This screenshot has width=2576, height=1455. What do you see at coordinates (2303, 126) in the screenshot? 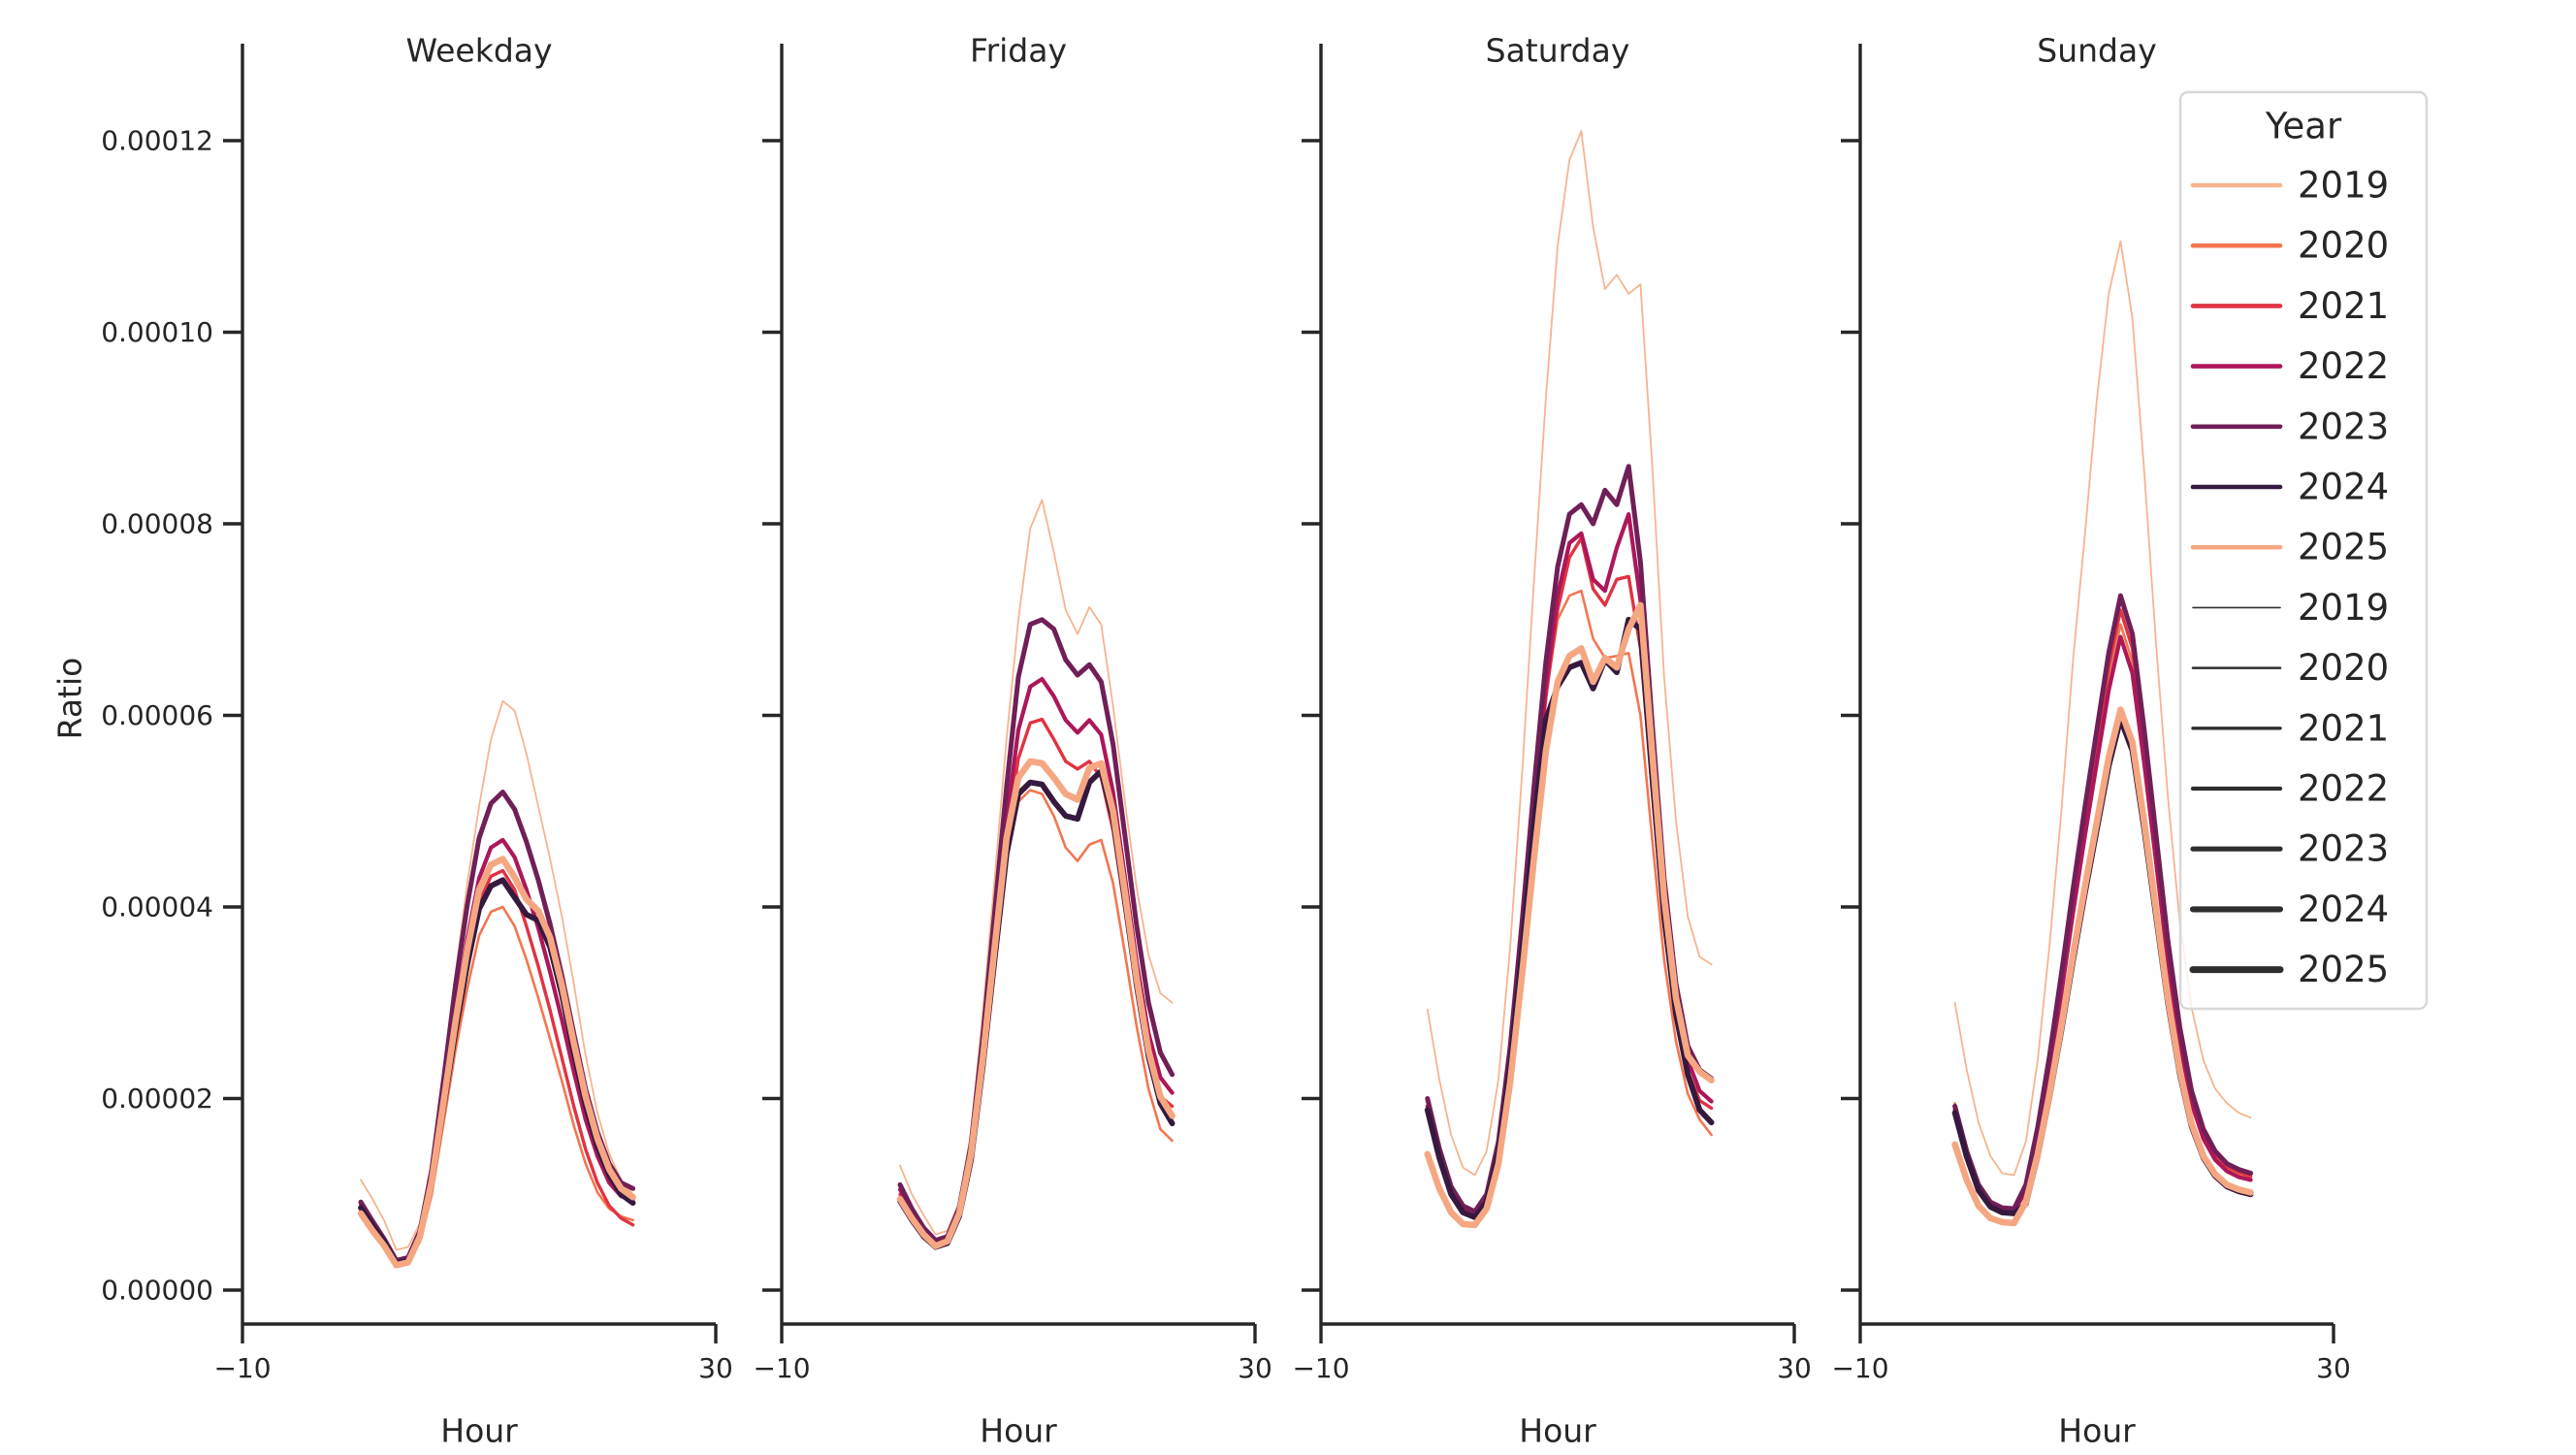
I see `legend-title: Year` at bounding box center [2303, 126].